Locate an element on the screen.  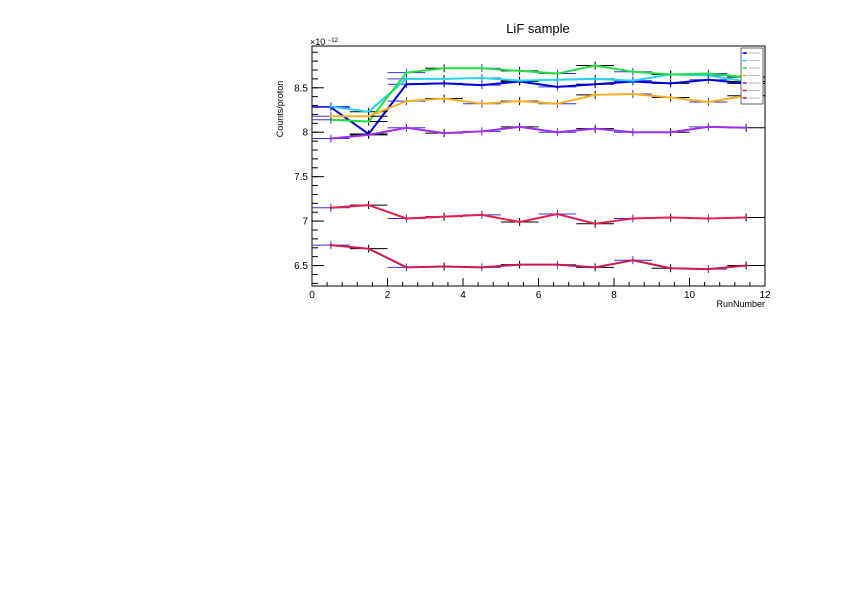
y-exponent-power: −12 is located at coordinates (333, 41).